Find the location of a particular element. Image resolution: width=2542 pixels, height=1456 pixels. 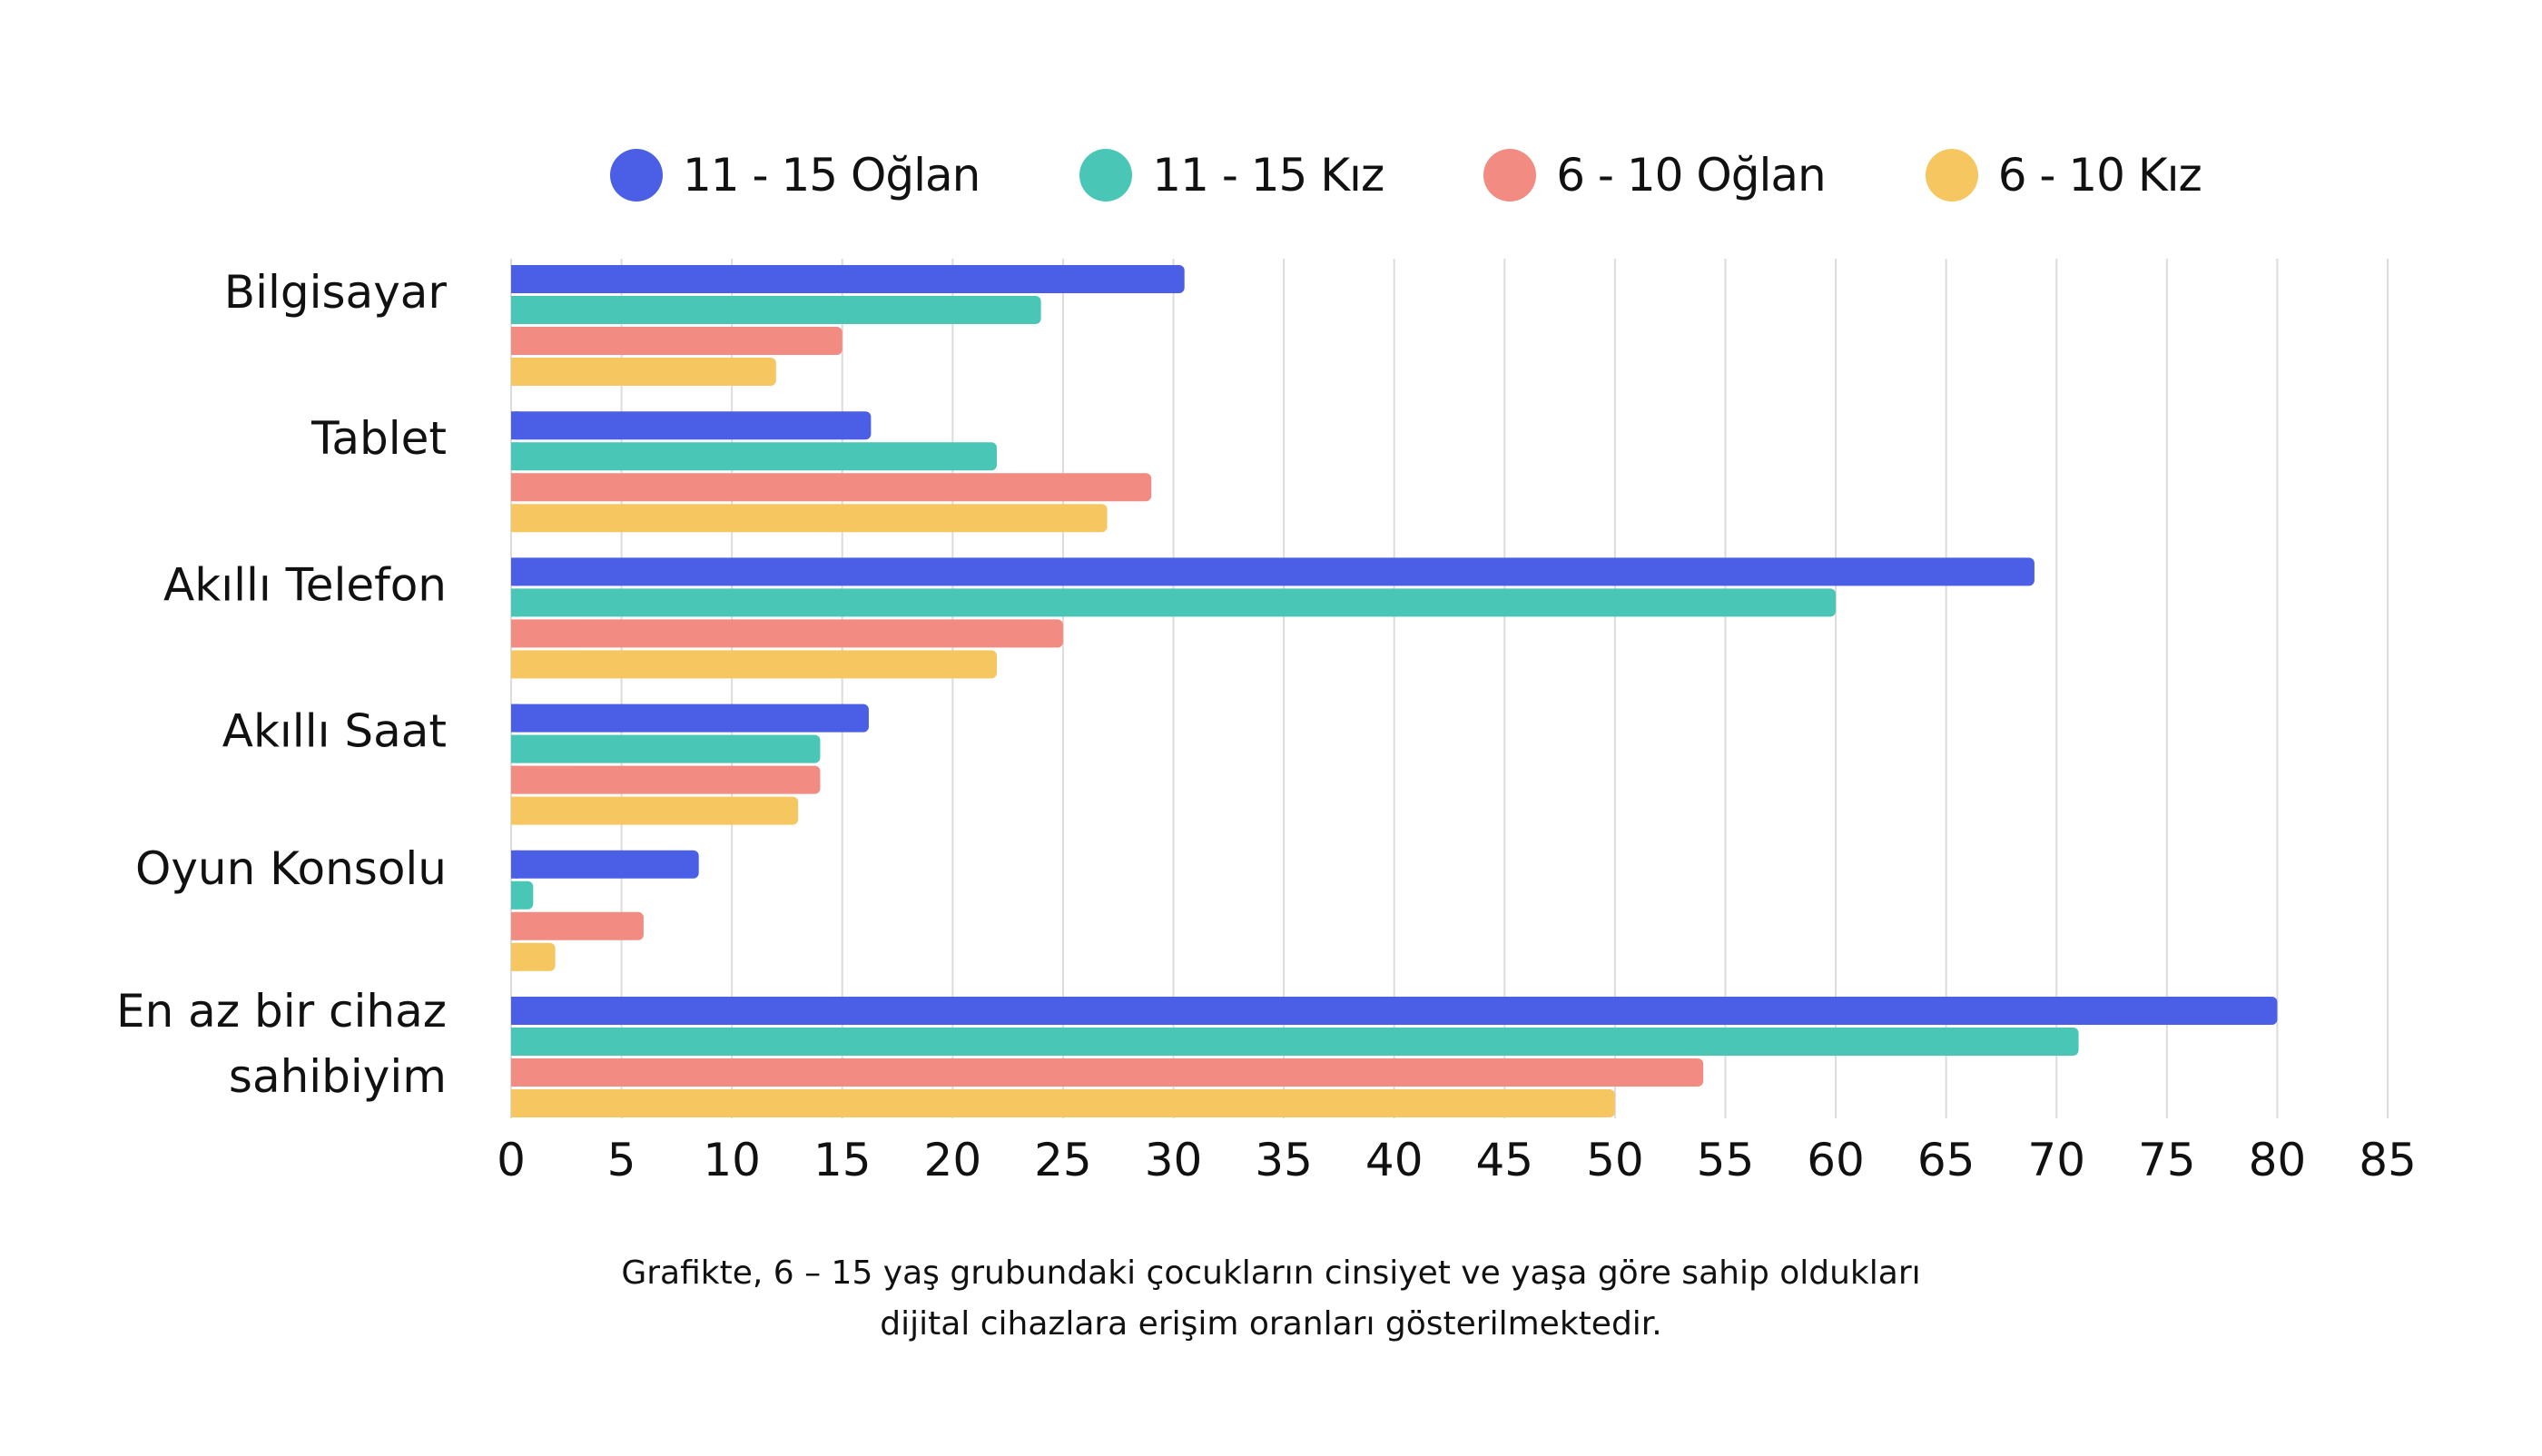

category-label-line: En az bir cihaz is located at coordinates (281, 1012).